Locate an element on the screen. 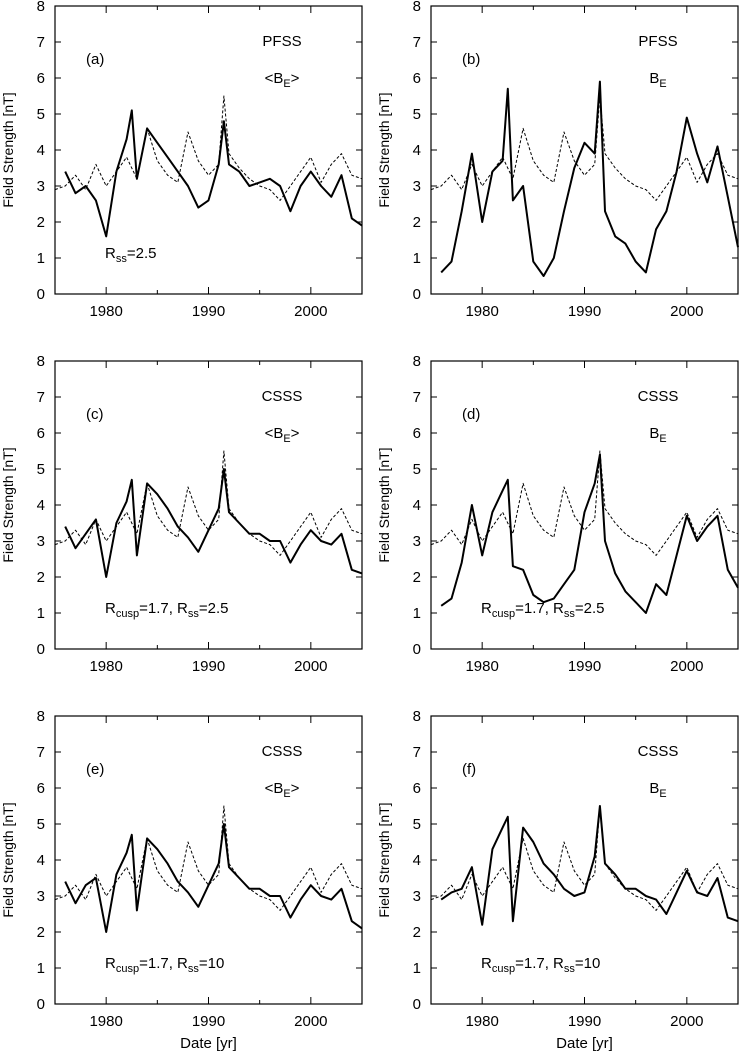 This screenshot has width=740, height=1056. plot-frame is located at coordinates (208, 150).